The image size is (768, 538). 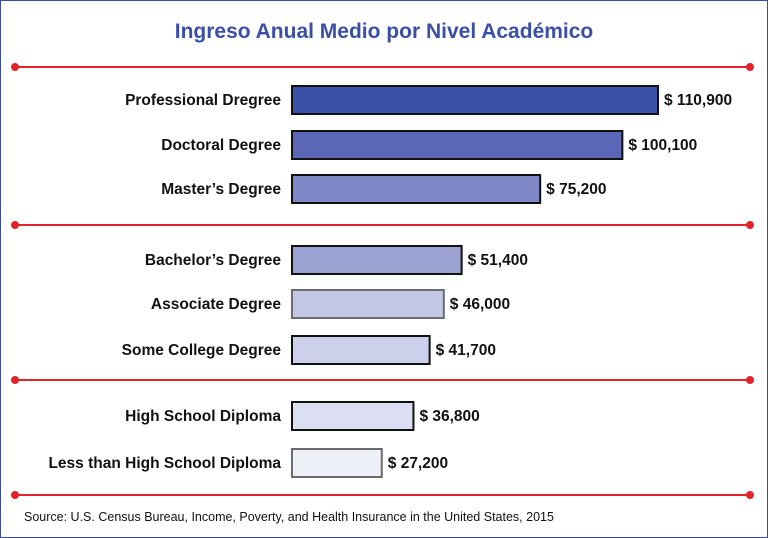 What do you see at coordinates (202, 350) in the screenshot?
I see `category-label: Some College Degree` at bounding box center [202, 350].